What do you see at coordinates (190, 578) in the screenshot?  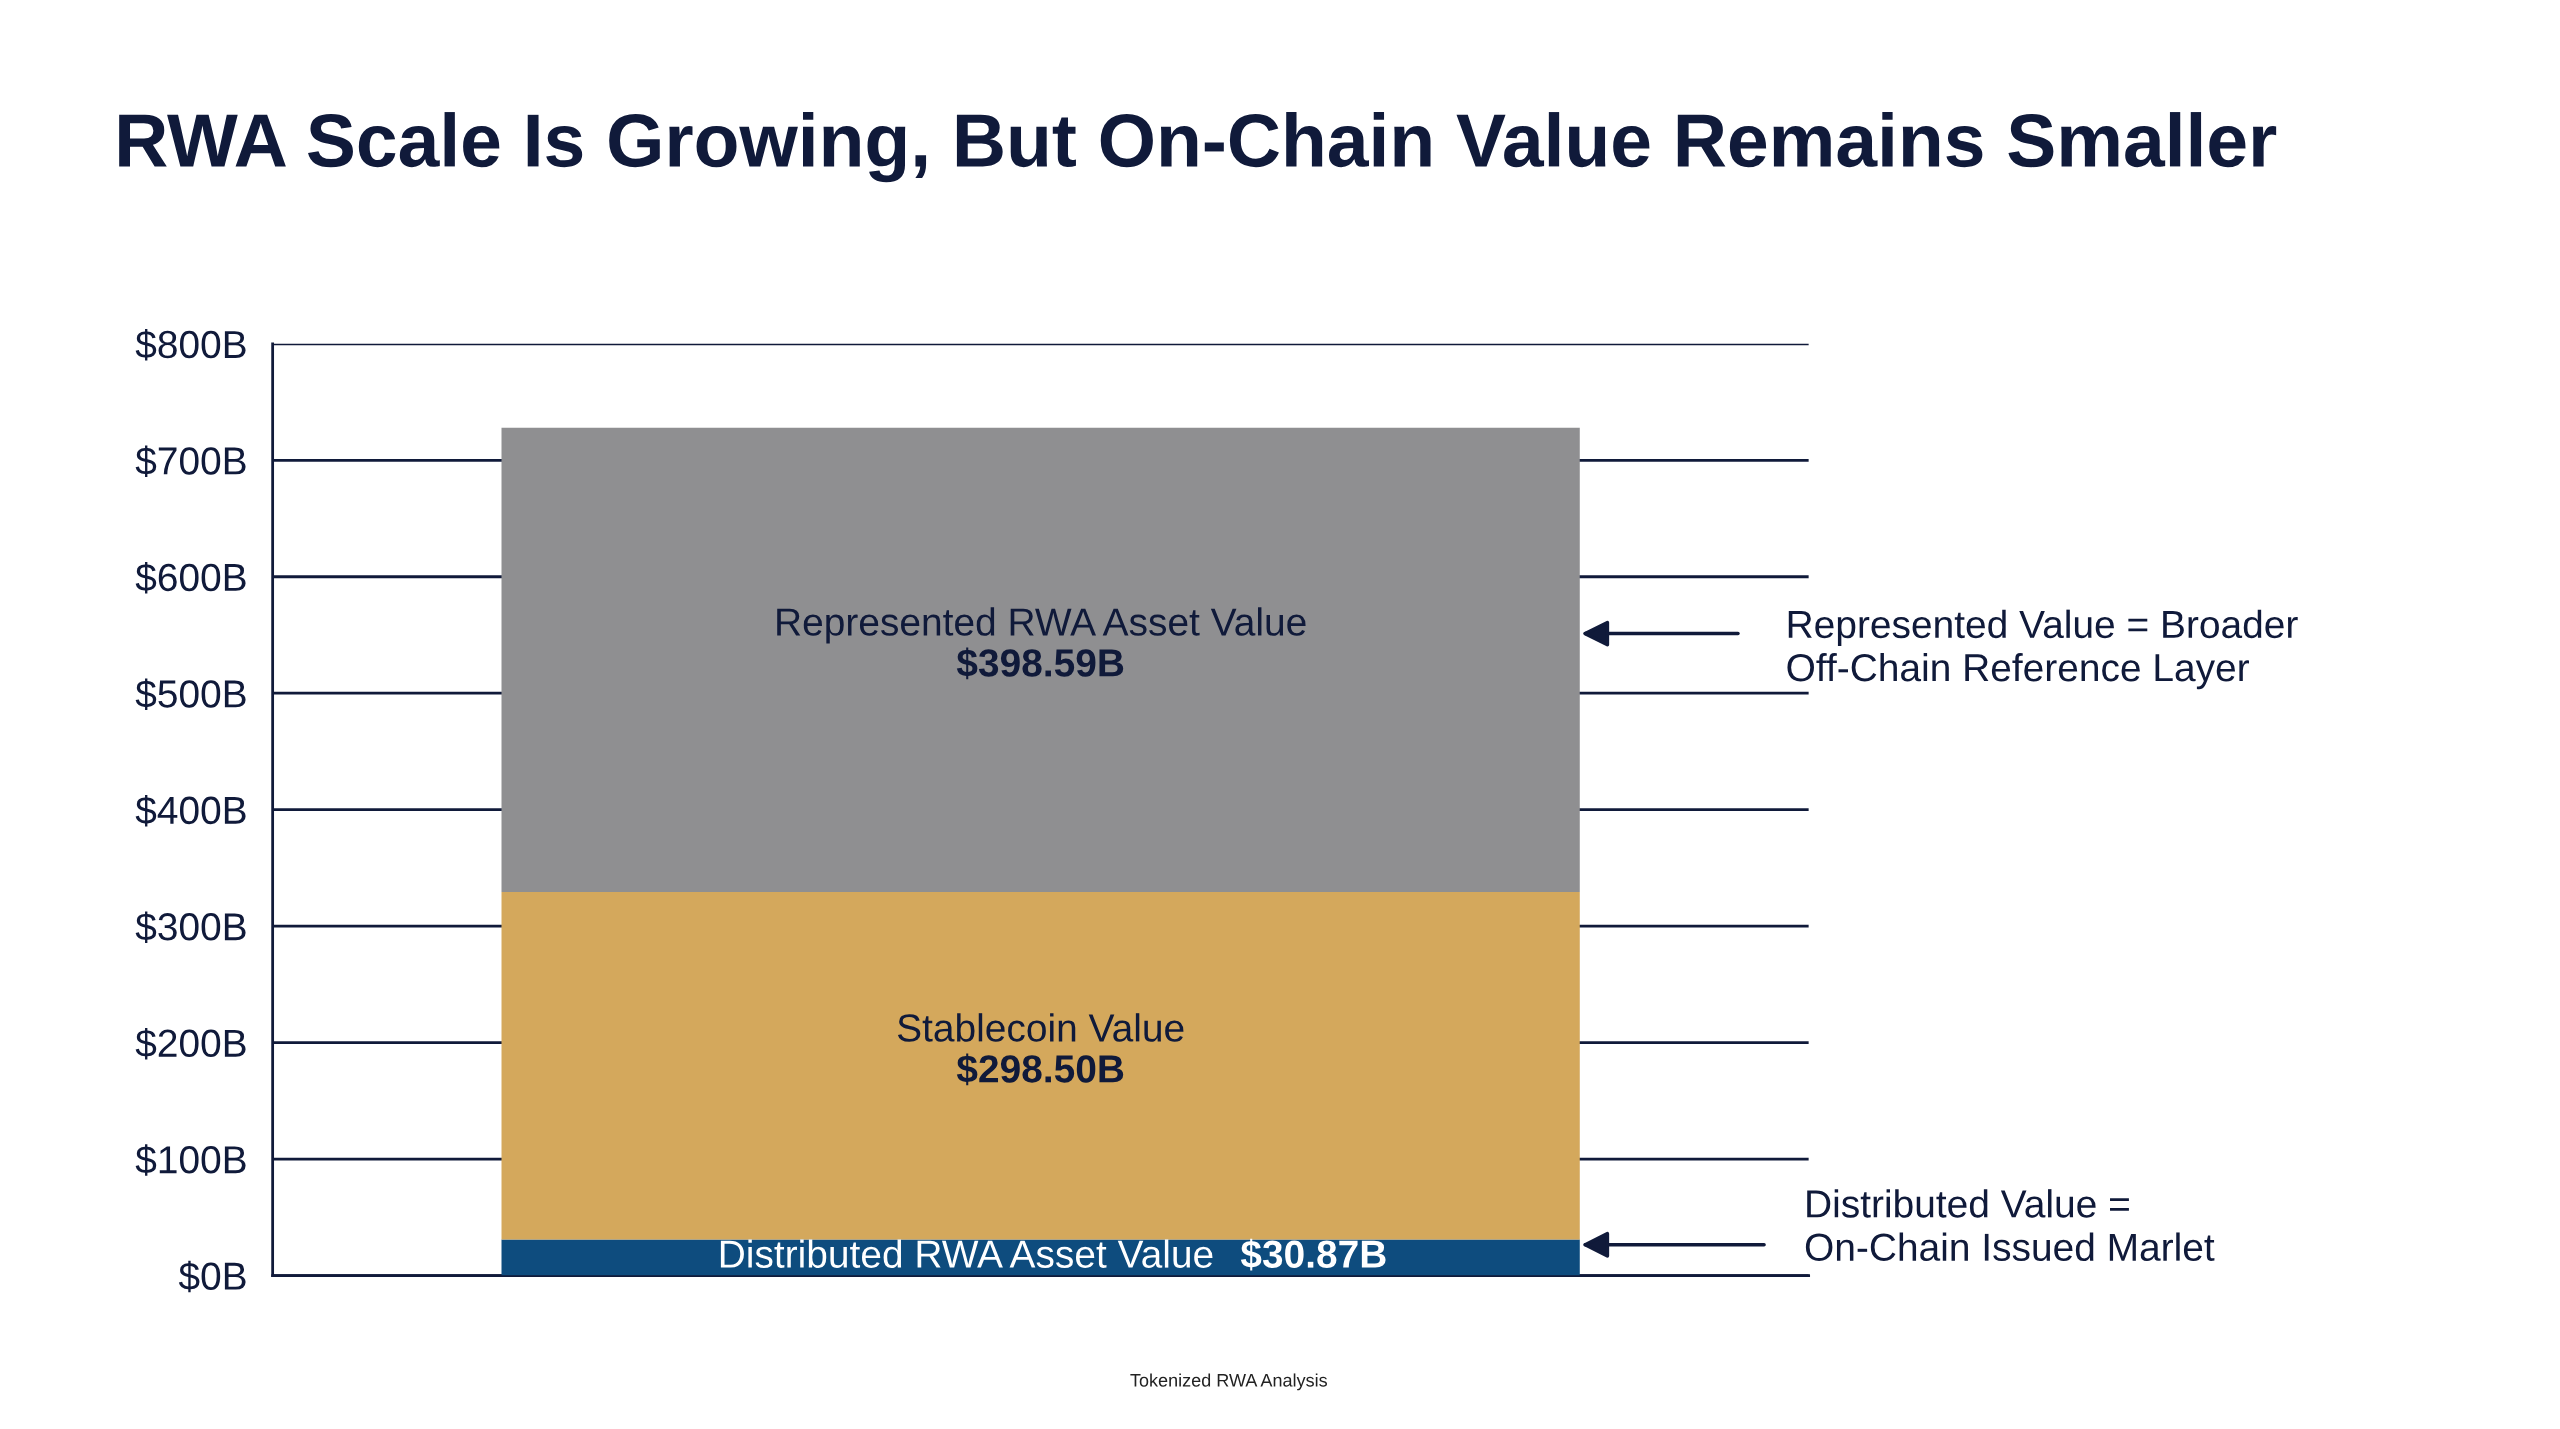 I see `y-tick-label: $600B` at bounding box center [190, 578].